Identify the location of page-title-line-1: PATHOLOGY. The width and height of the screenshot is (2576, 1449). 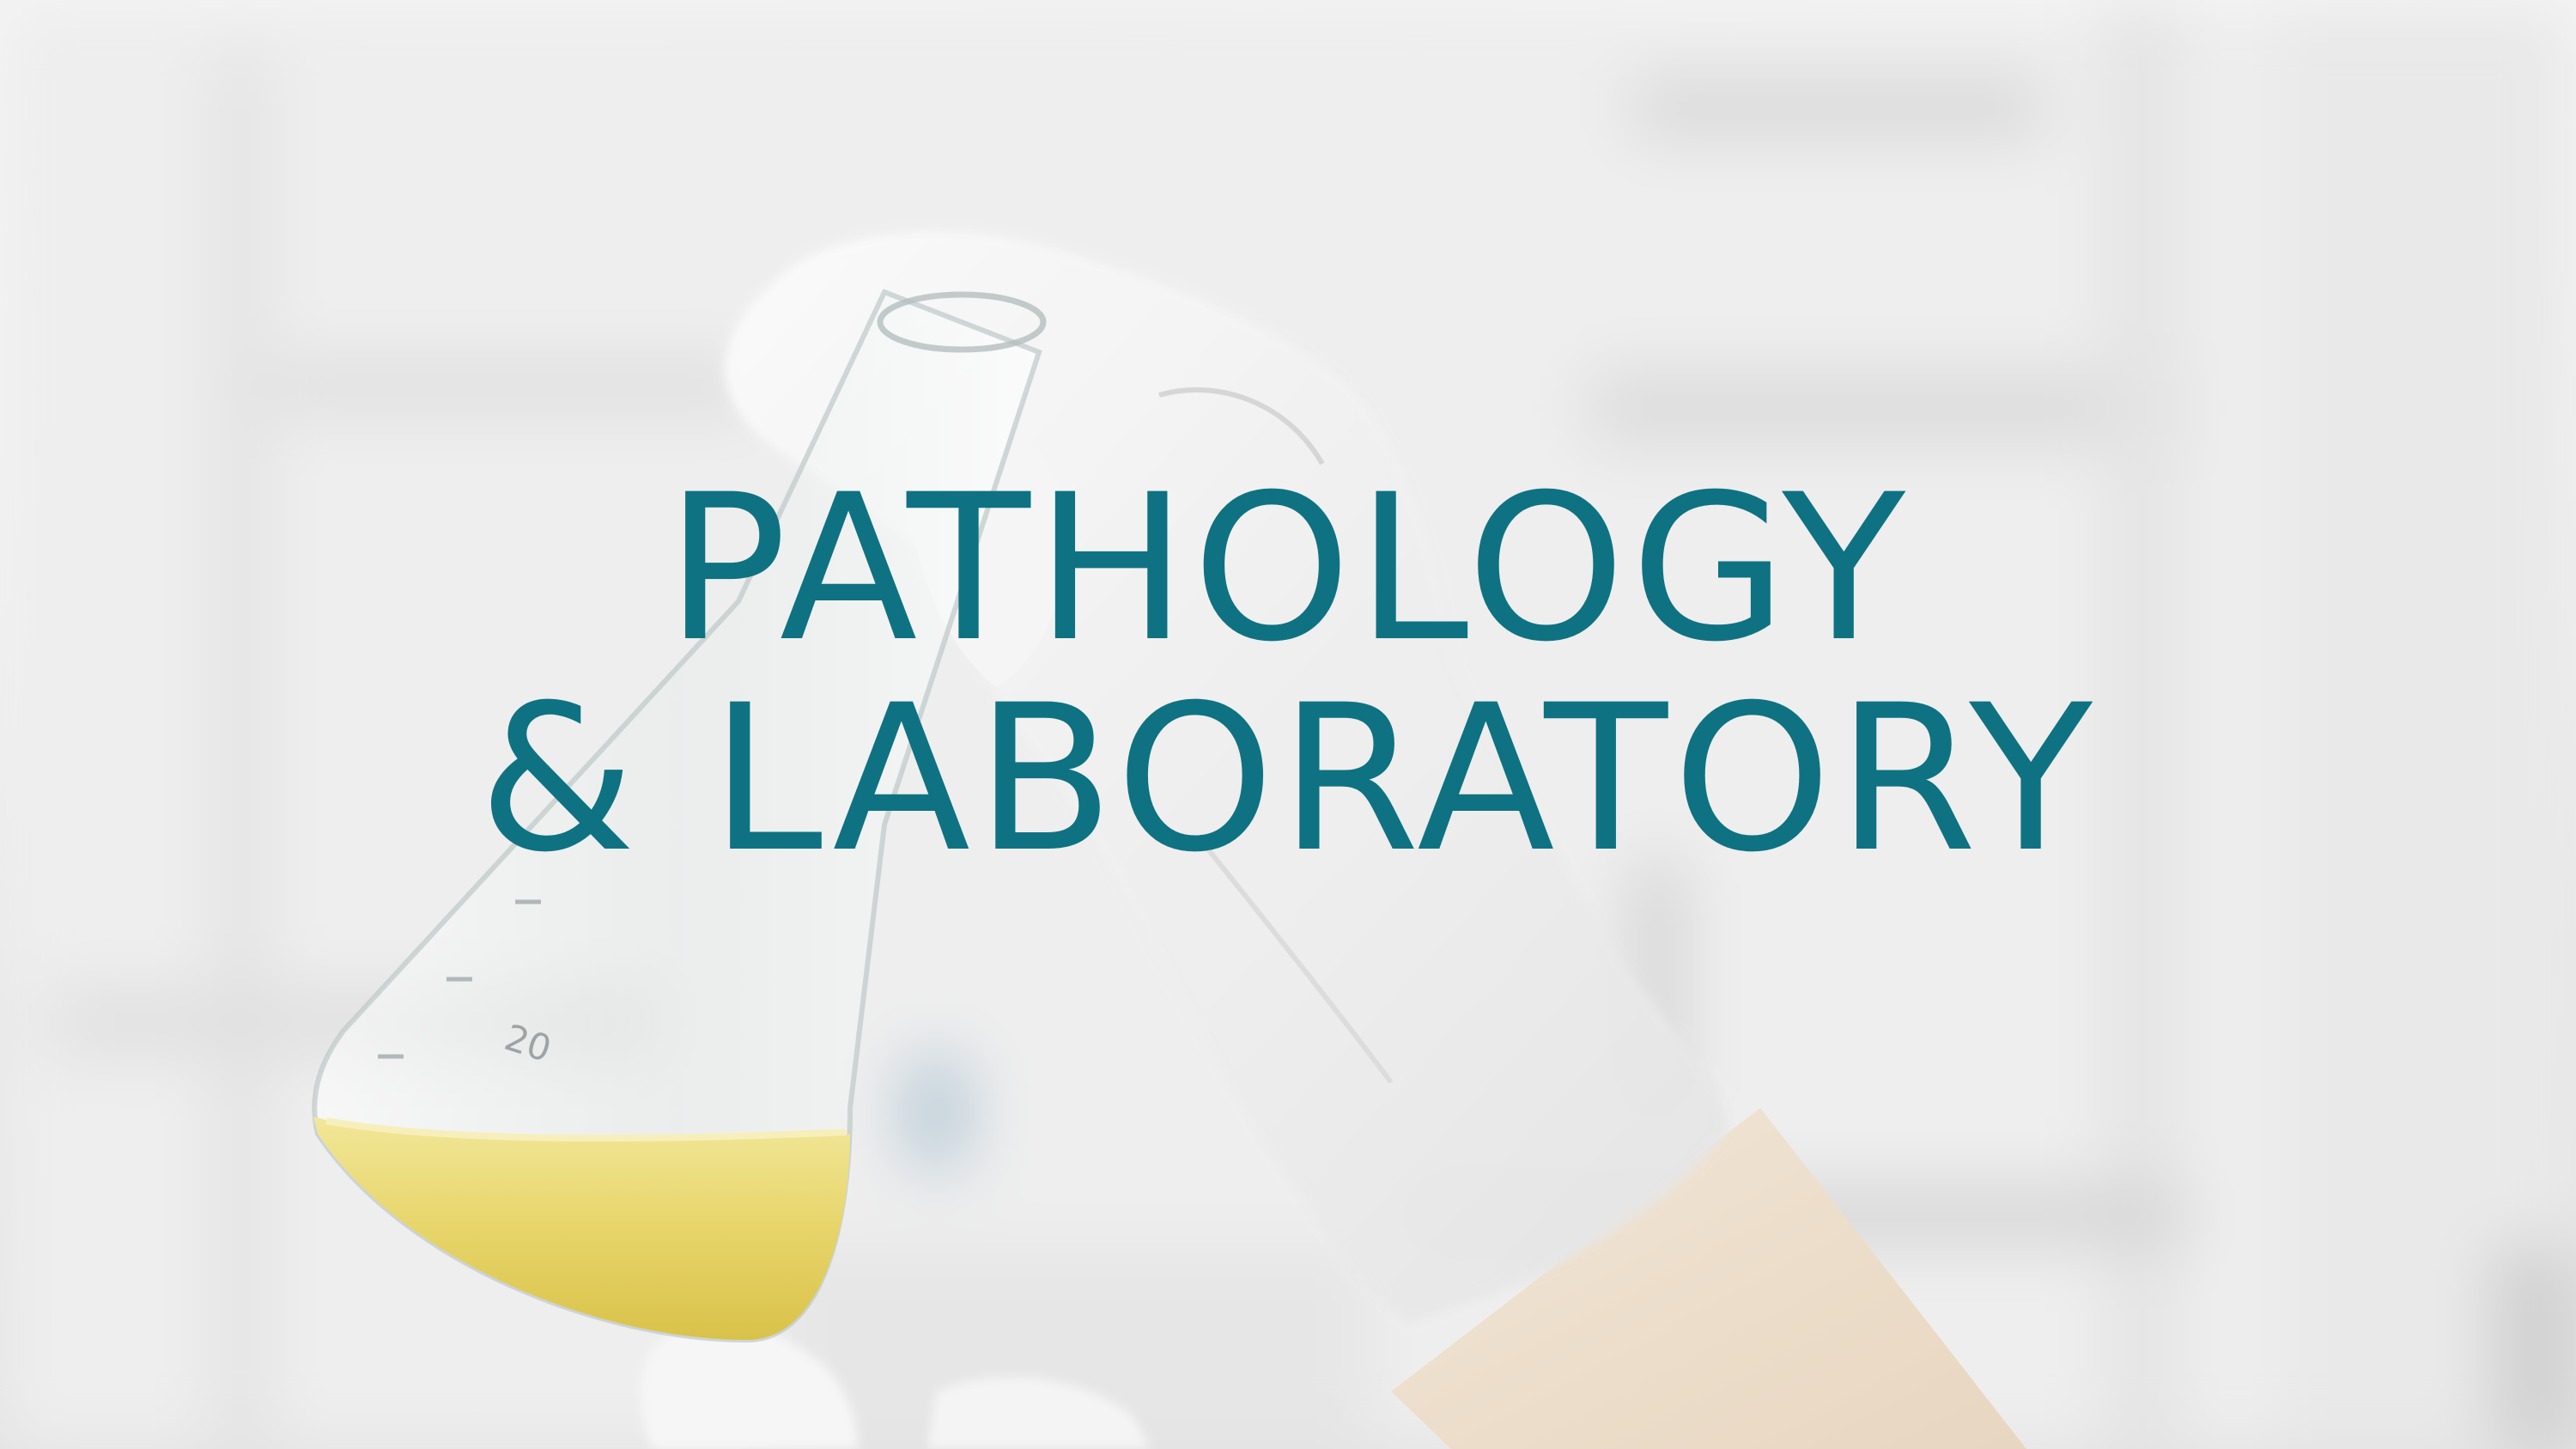
(1288, 569).